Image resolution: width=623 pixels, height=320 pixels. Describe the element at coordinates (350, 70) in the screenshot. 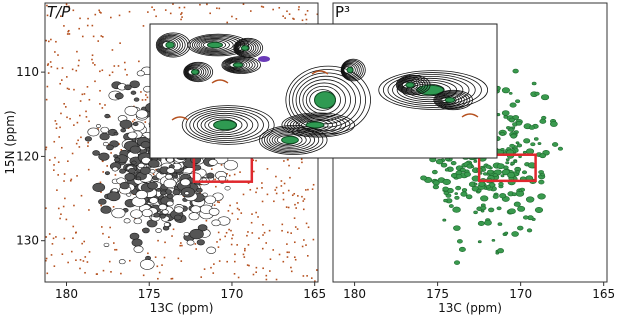

I see `contour-core` at that location.